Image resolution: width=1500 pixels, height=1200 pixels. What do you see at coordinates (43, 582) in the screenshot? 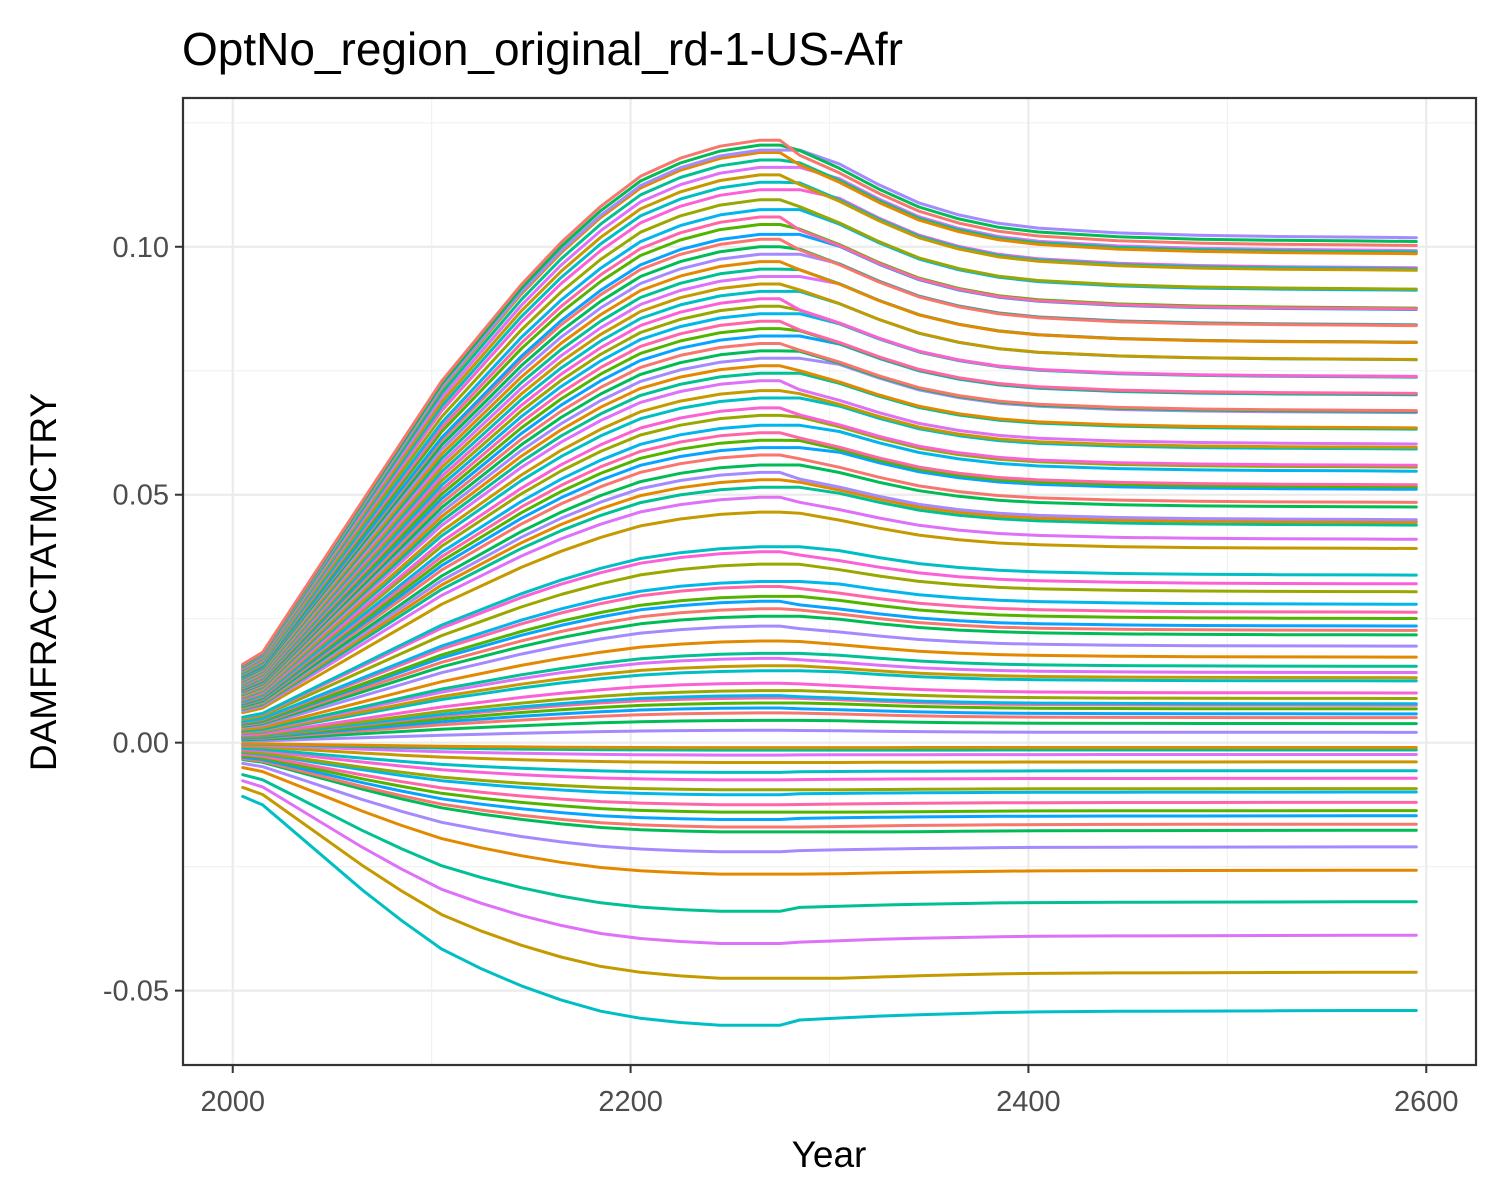
I see `y-axis-title: DAMFRACTATMCTRY` at bounding box center [43, 582].